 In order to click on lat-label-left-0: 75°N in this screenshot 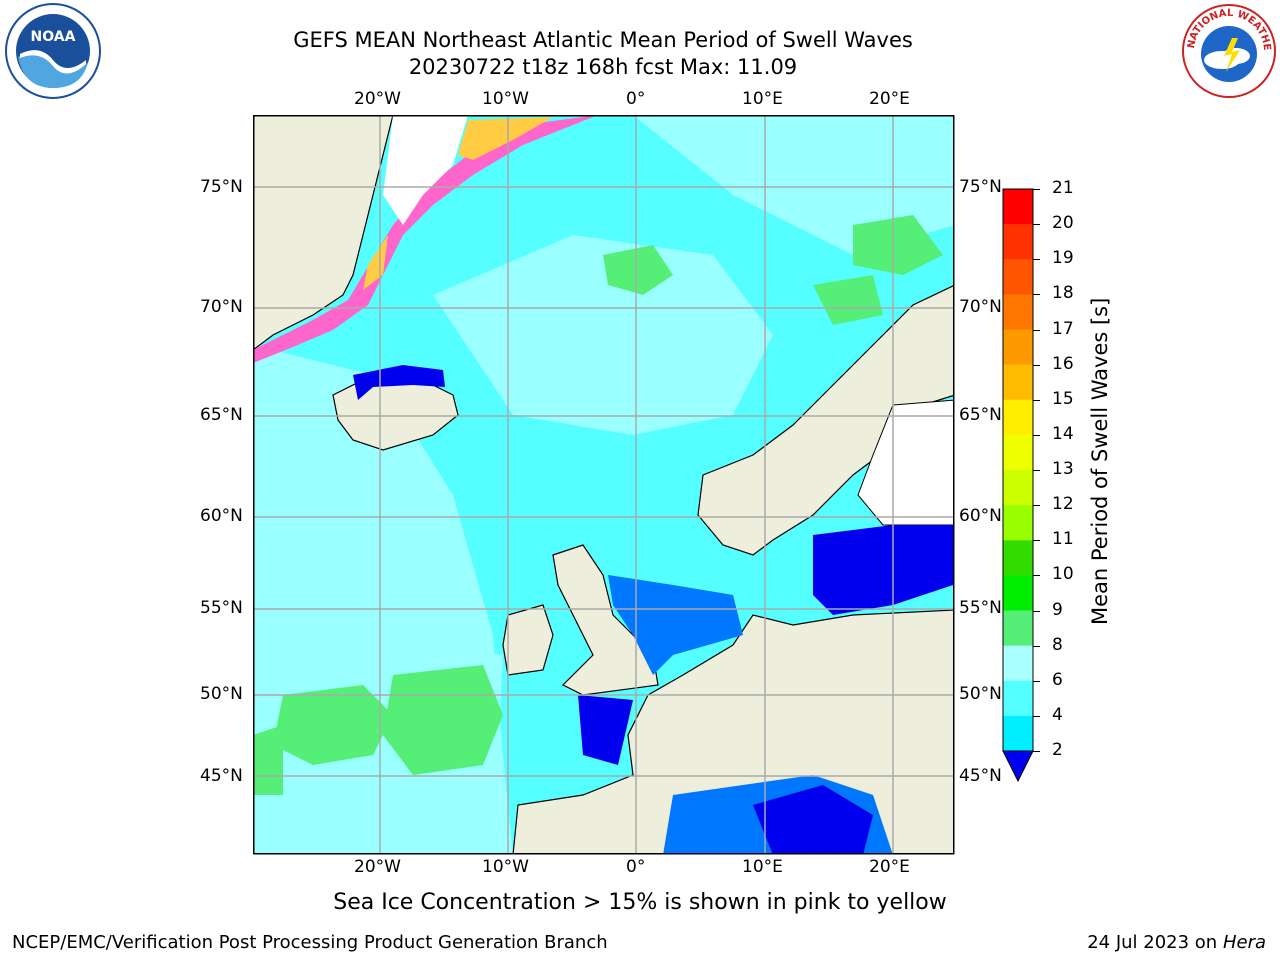, I will do `click(221, 187)`.